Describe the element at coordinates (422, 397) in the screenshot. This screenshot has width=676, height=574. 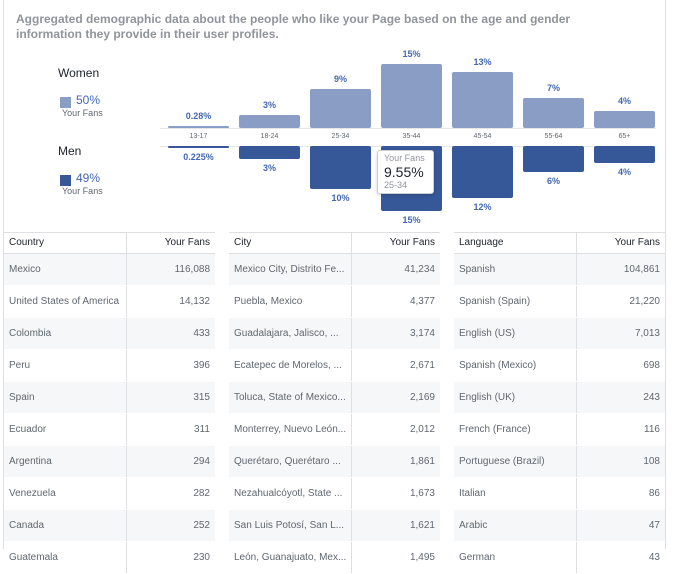
I see `row-fans: 2,169` at that location.